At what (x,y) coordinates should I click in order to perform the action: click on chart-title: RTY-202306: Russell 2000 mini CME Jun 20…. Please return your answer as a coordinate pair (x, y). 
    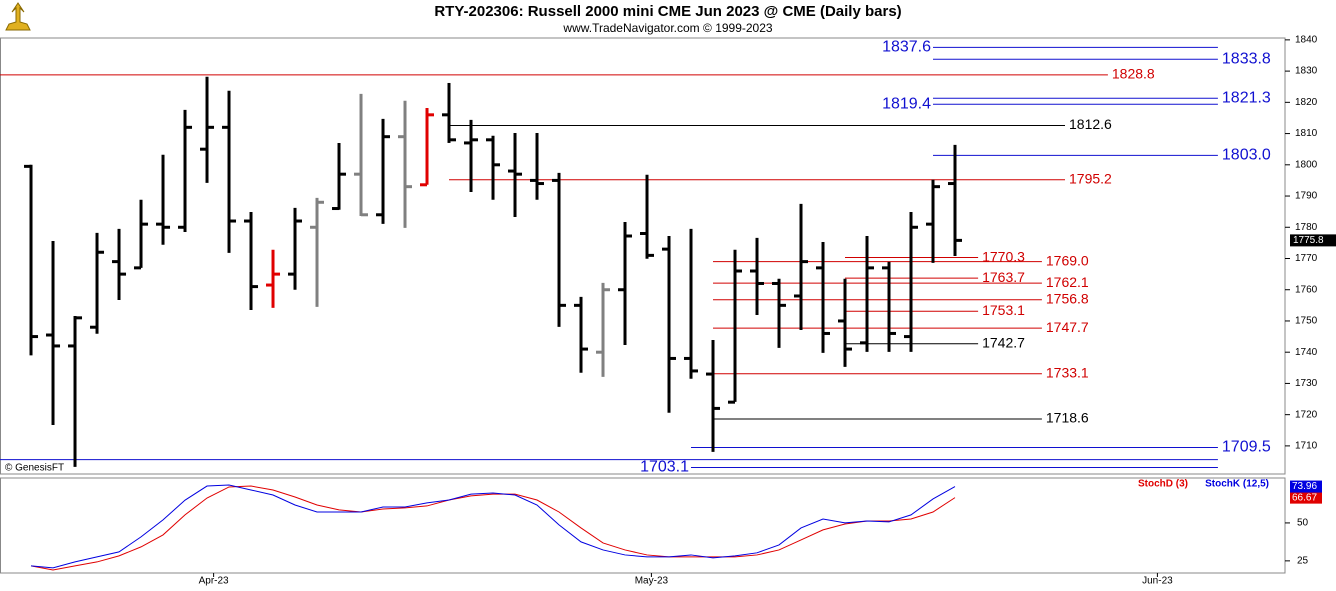
    Looking at the image, I should click on (667, 11).